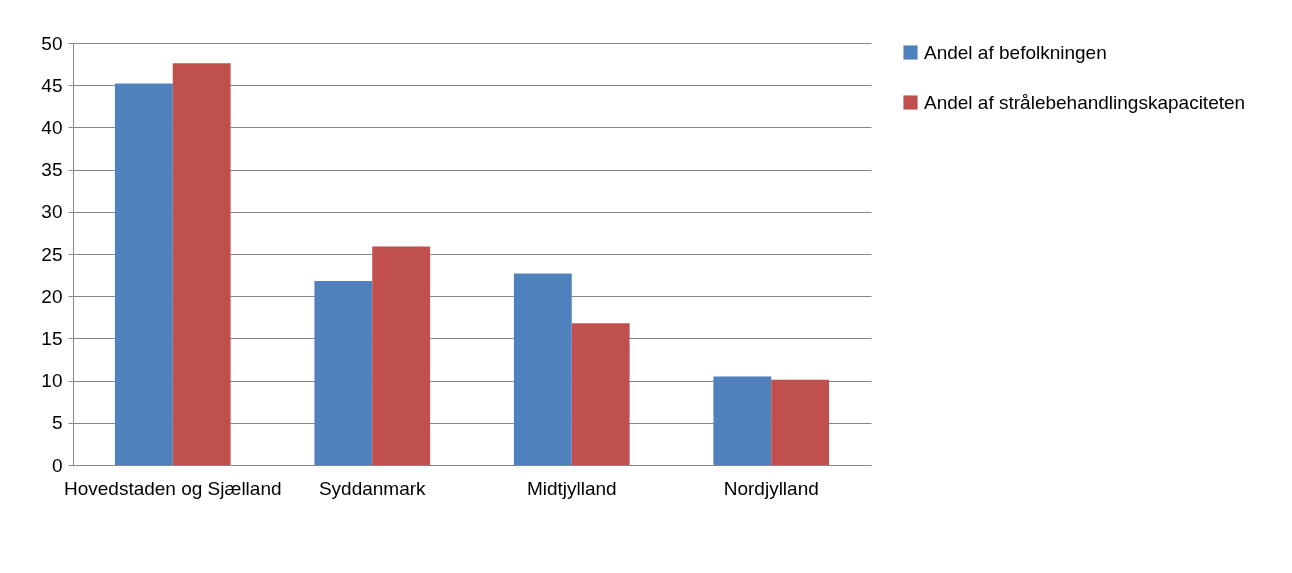  What do you see at coordinates (52, 170) in the screenshot?
I see `y-tick-label: 35` at bounding box center [52, 170].